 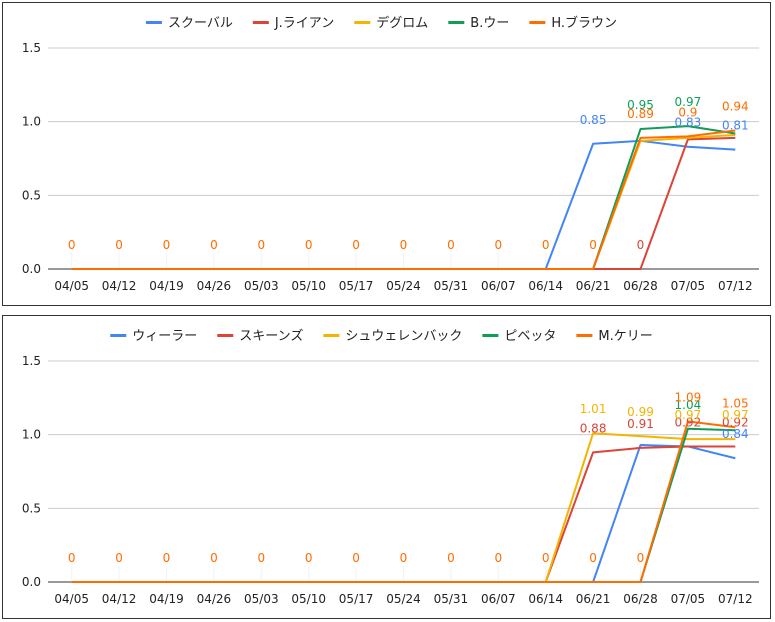 What do you see at coordinates (271, 336) in the screenshot?
I see `legend-label-1: スキーンズ` at bounding box center [271, 336].